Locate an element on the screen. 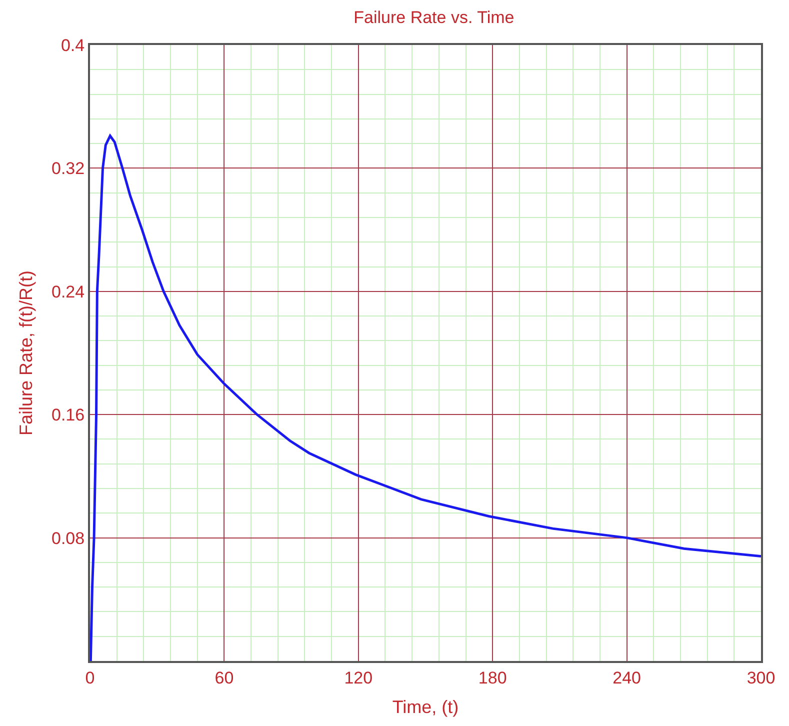 This screenshot has width=789, height=726. x-tick-label: 0 is located at coordinates (90, 678).